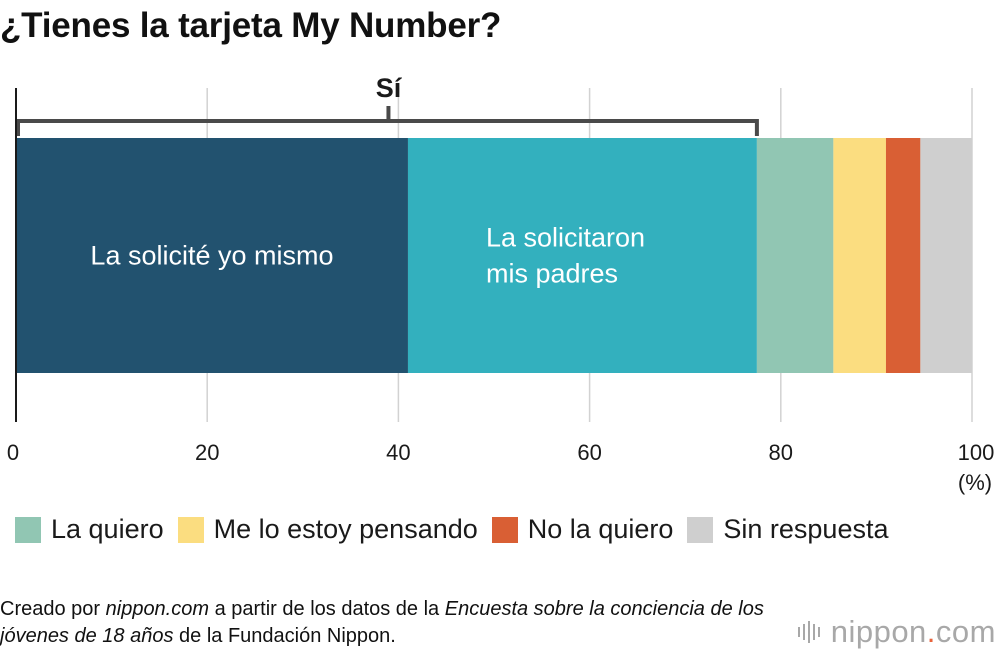 The image size is (1000, 658). I want to click on axis-unit-label: (%), so click(975, 482).